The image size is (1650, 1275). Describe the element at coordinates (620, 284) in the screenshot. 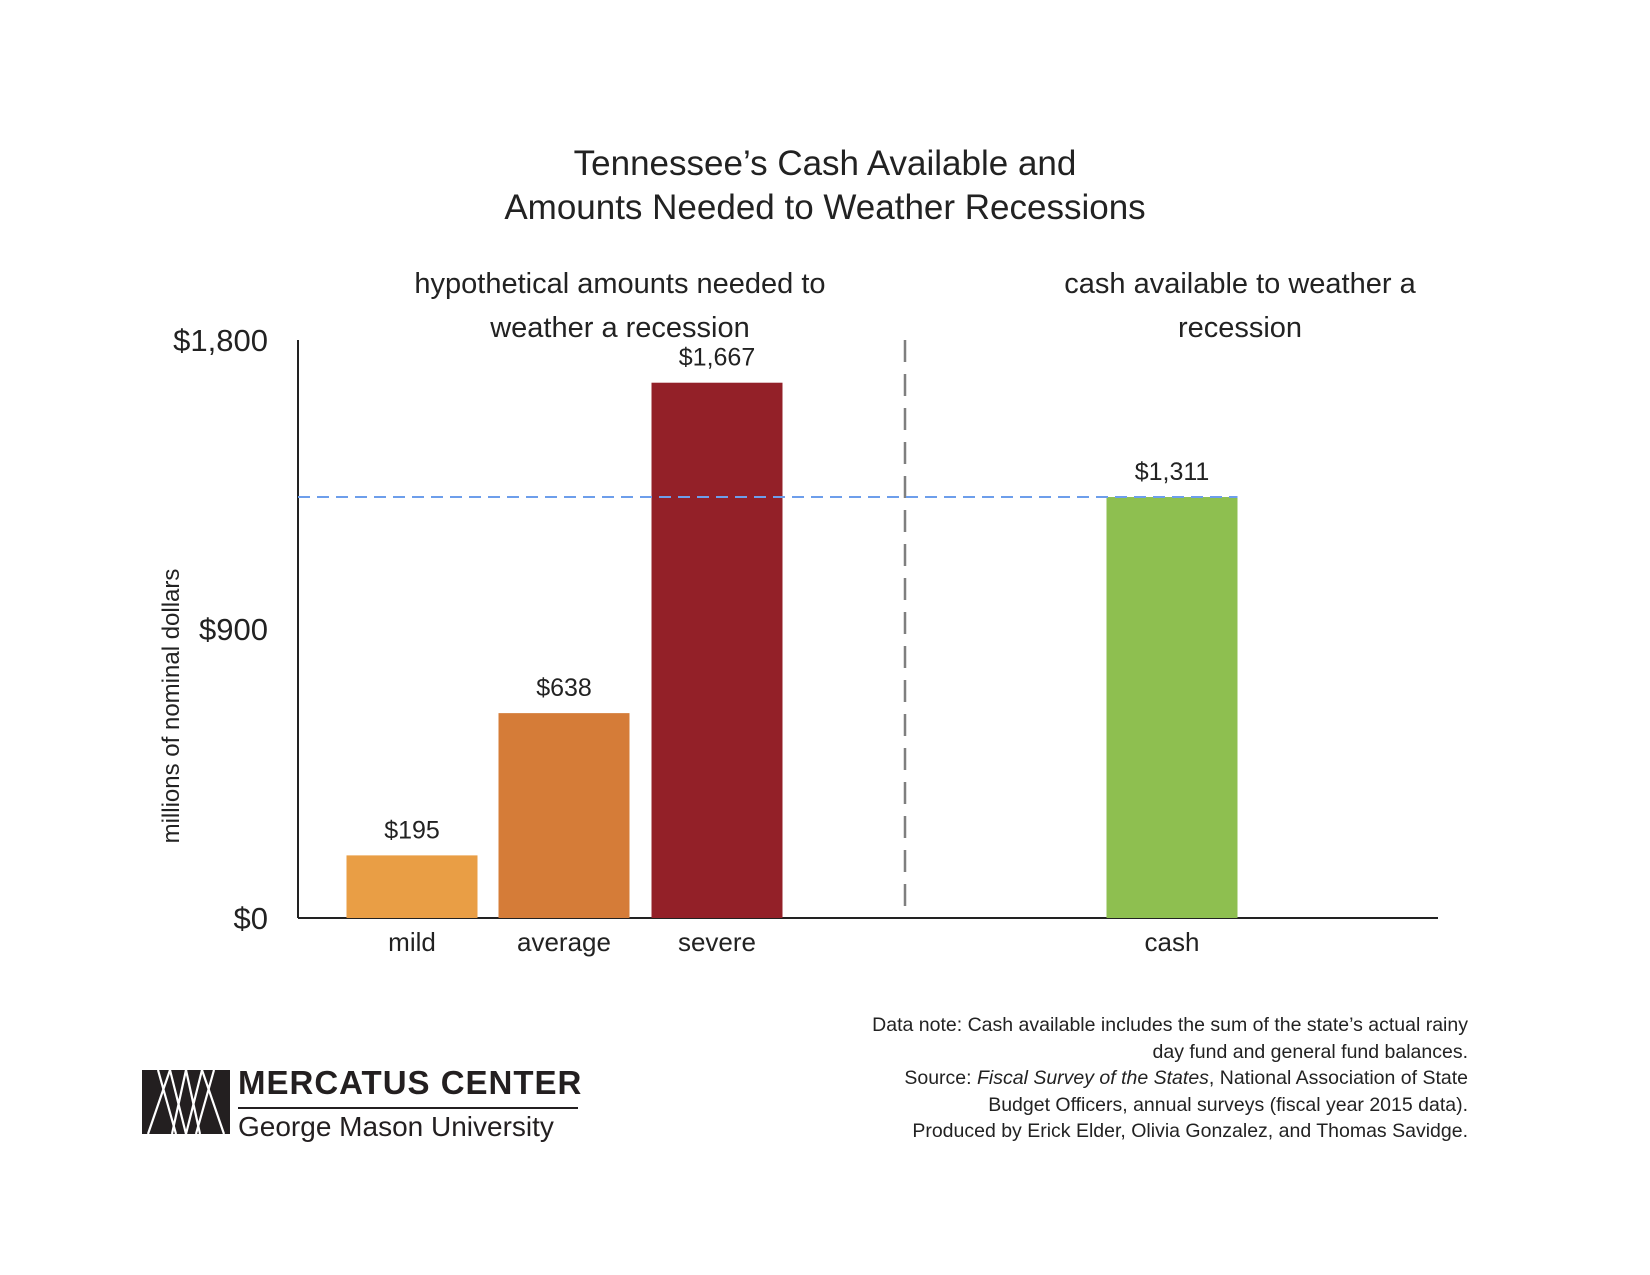

I see `group-label-hypothetical-line-1: hypothetical amounts needed to` at that location.